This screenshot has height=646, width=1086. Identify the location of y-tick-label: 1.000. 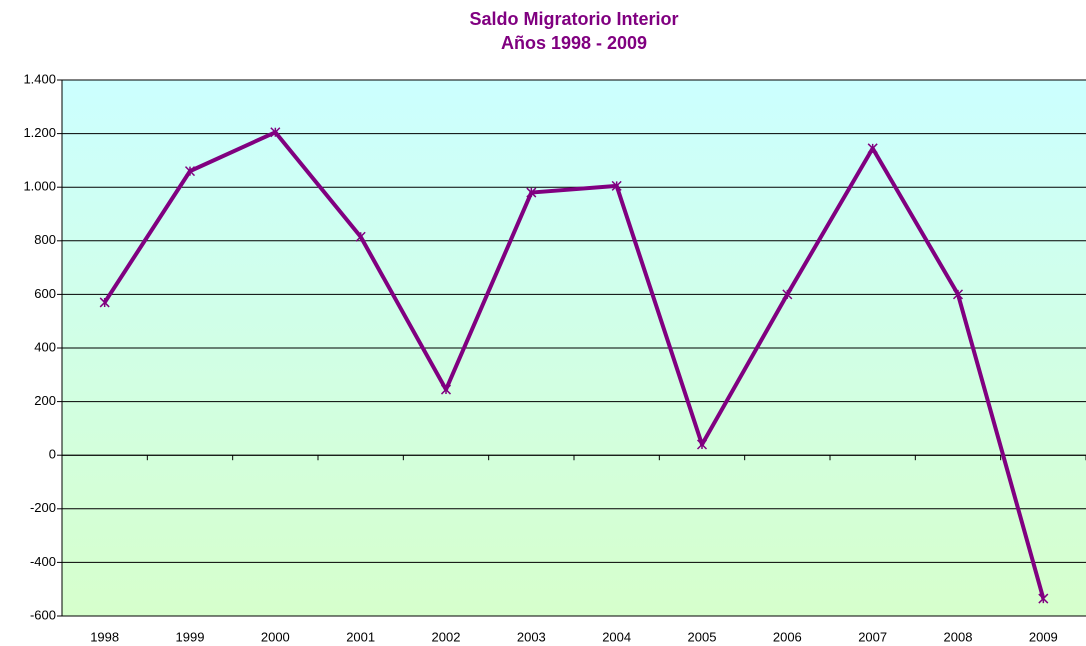
(39, 186).